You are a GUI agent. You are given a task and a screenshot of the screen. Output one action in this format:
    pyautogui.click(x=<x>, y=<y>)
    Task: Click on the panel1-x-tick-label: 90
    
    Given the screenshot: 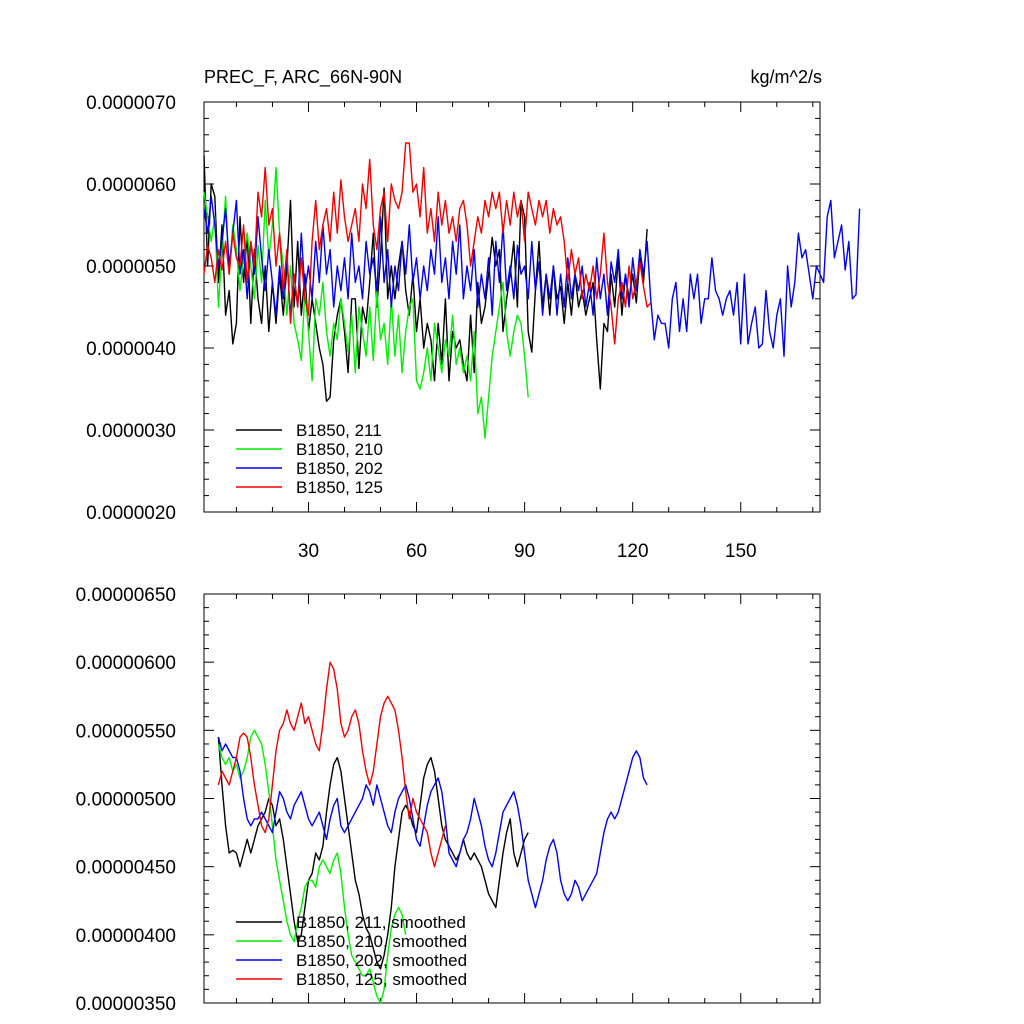 What is the action you would take?
    pyautogui.click(x=524, y=551)
    